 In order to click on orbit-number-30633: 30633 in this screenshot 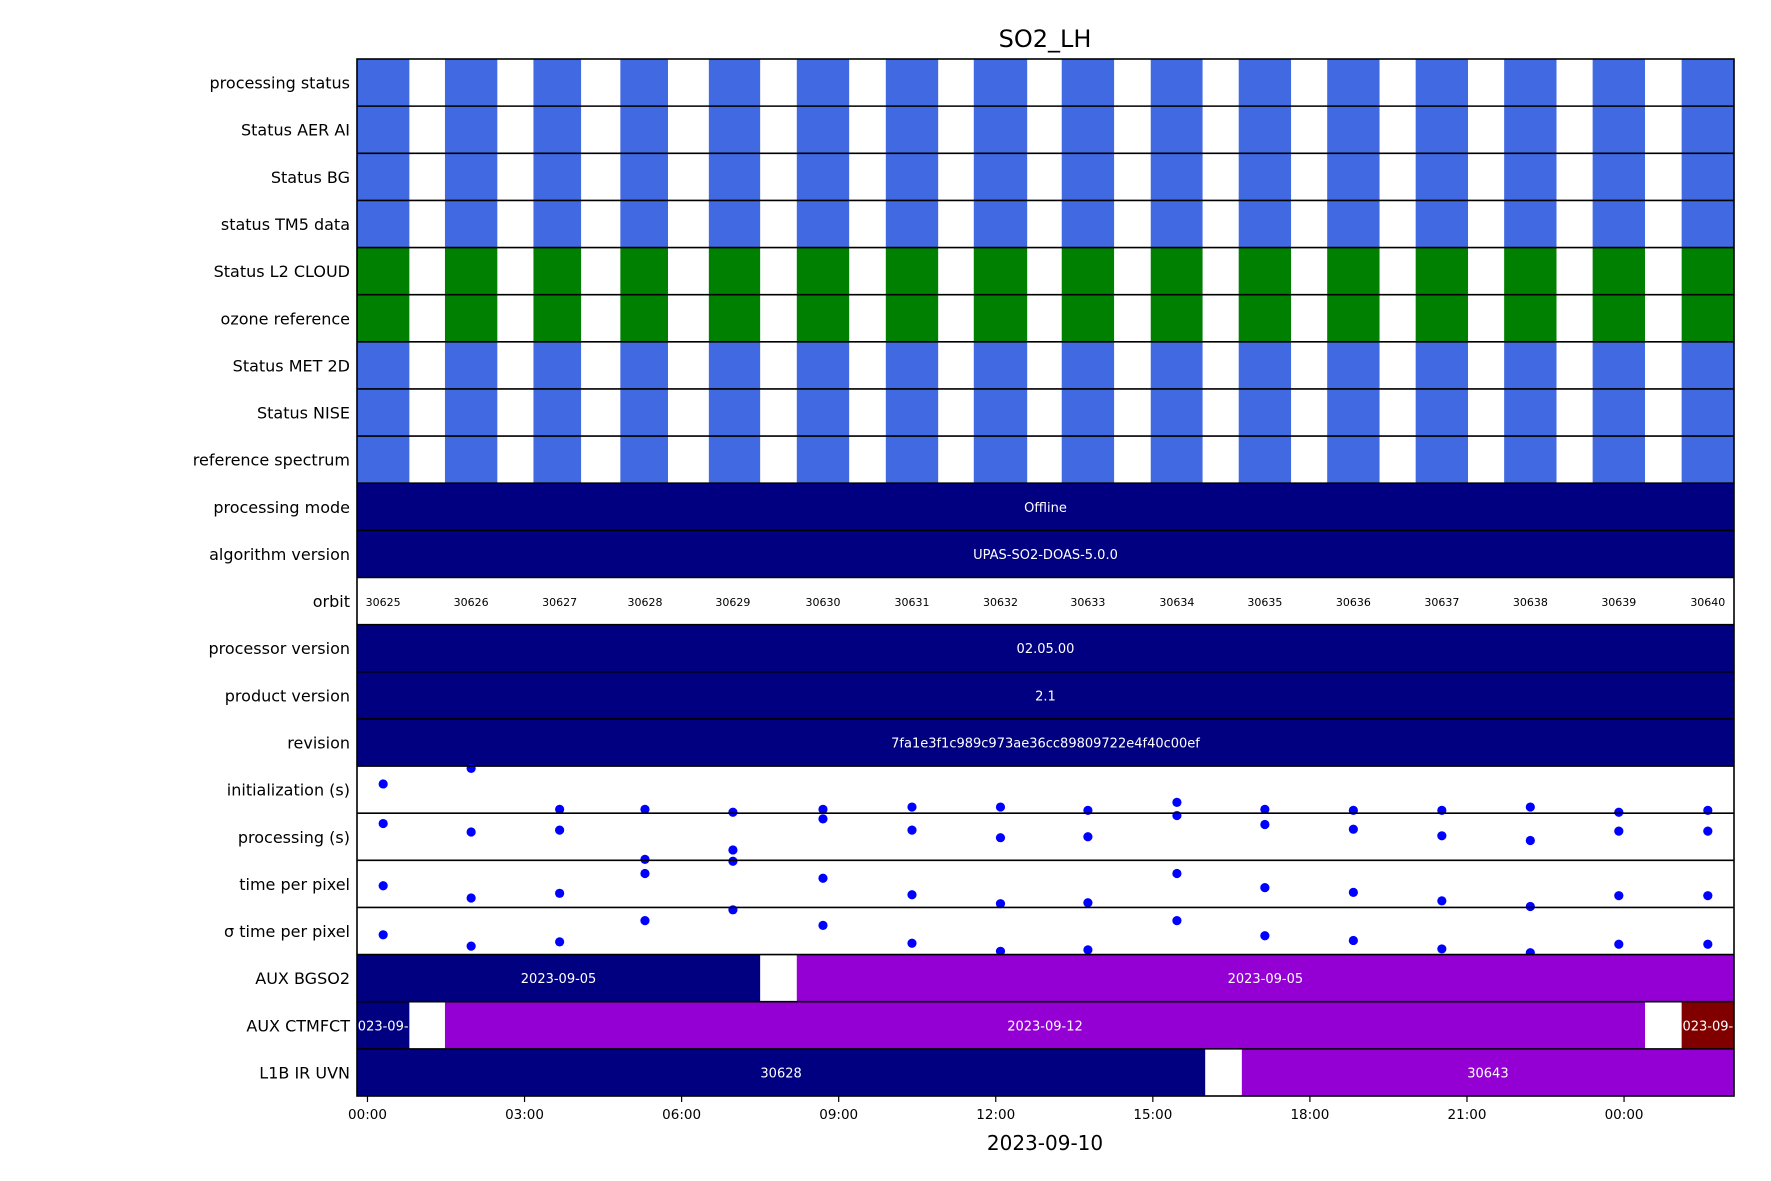, I will do `click(1087, 602)`.